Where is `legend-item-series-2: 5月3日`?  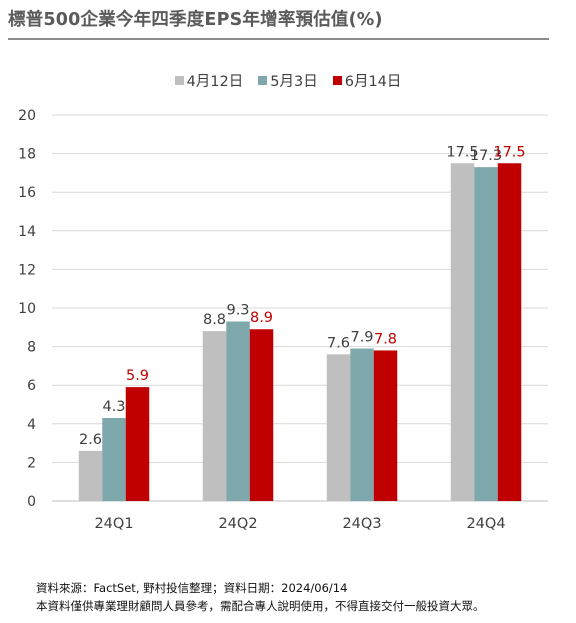 legend-item-series-2: 5月3日 is located at coordinates (288, 80).